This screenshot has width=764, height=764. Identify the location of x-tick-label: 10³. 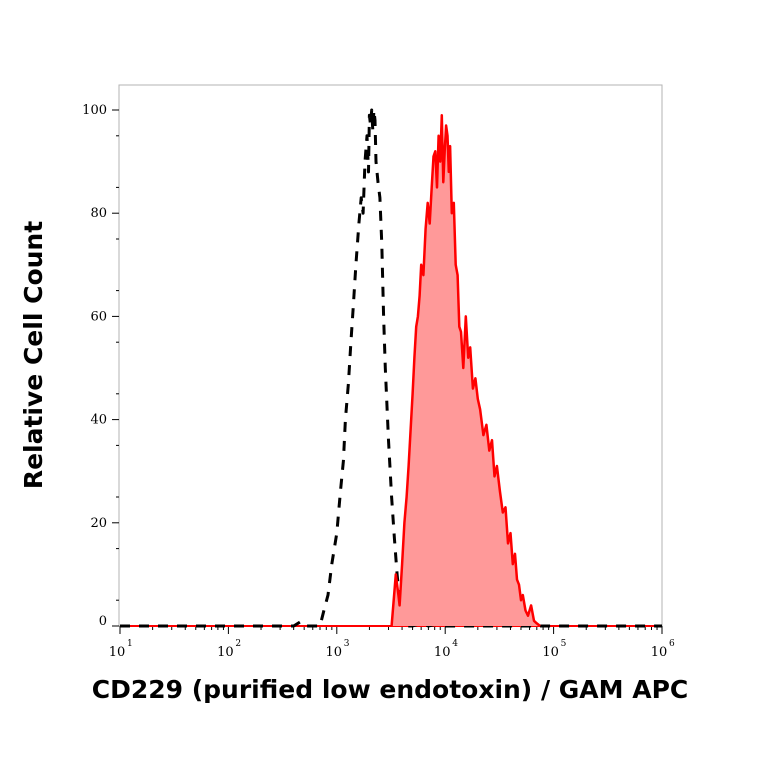
(338, 649).